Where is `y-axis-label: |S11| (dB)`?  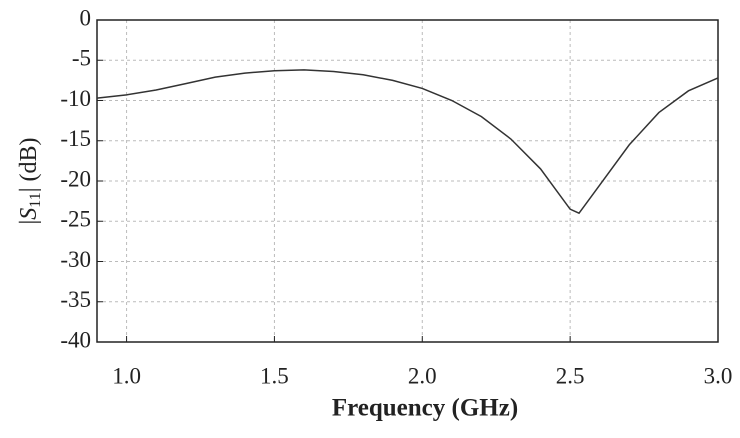 y-axis-label: |S11| (dB) is located at coordinates (30, 180).